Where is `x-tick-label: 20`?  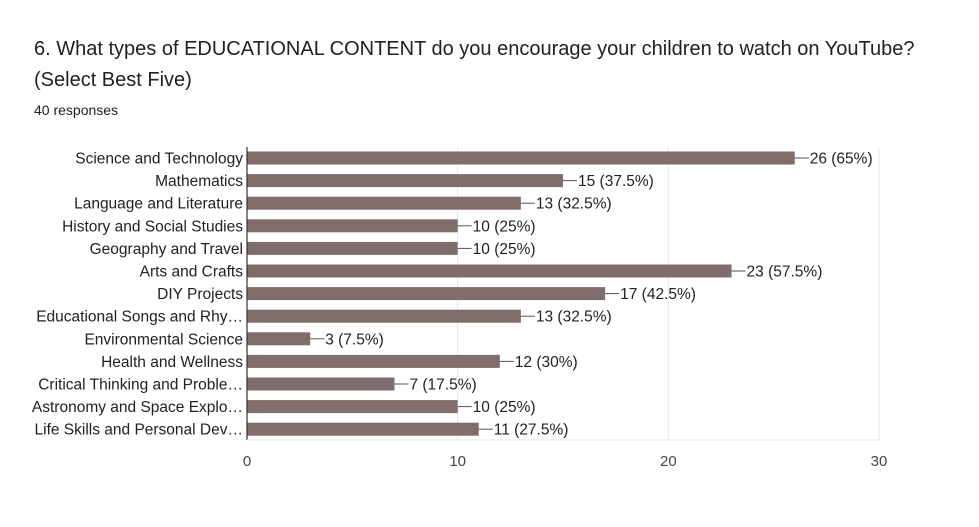 x-tick-label: 20 is located at coordinates (668, 461).